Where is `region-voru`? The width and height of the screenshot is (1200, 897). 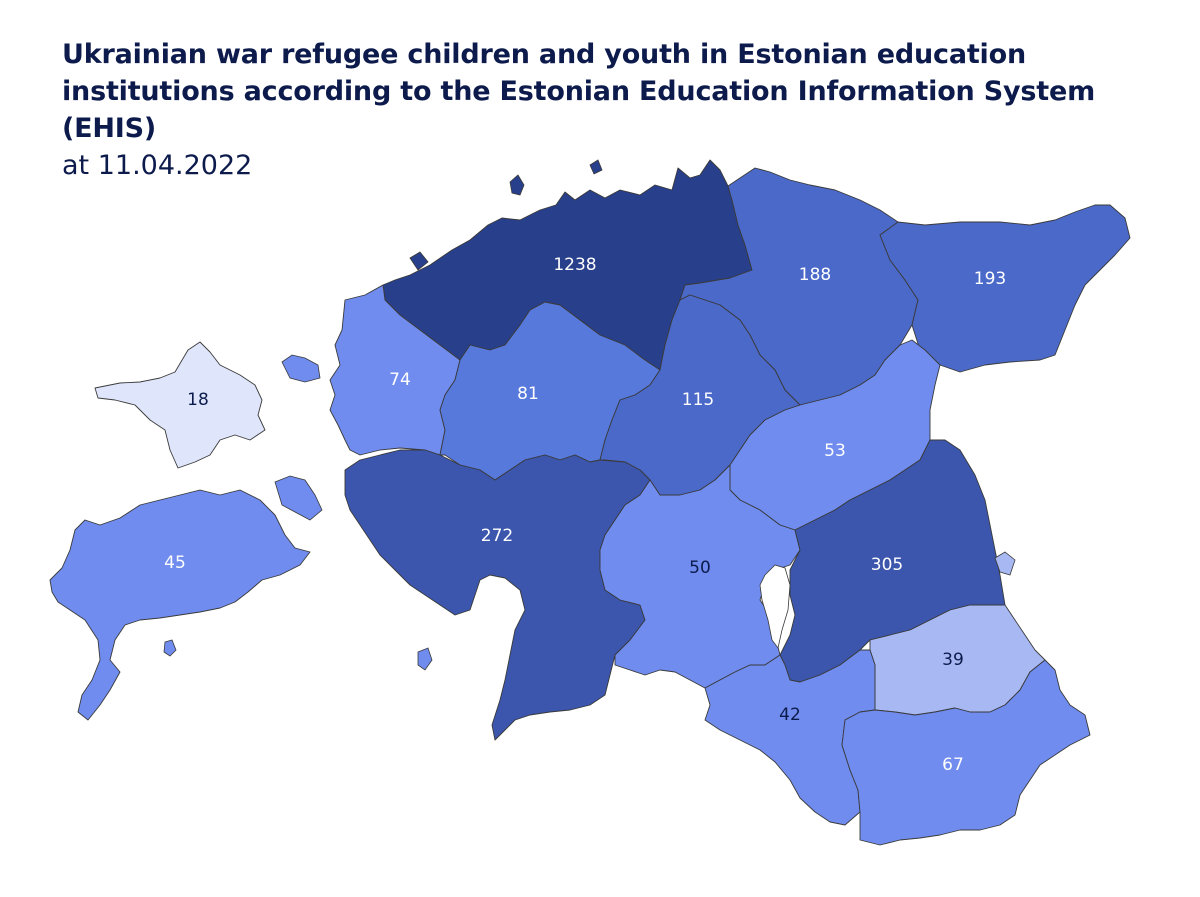 region-voru is located at coordinates (966, 752).